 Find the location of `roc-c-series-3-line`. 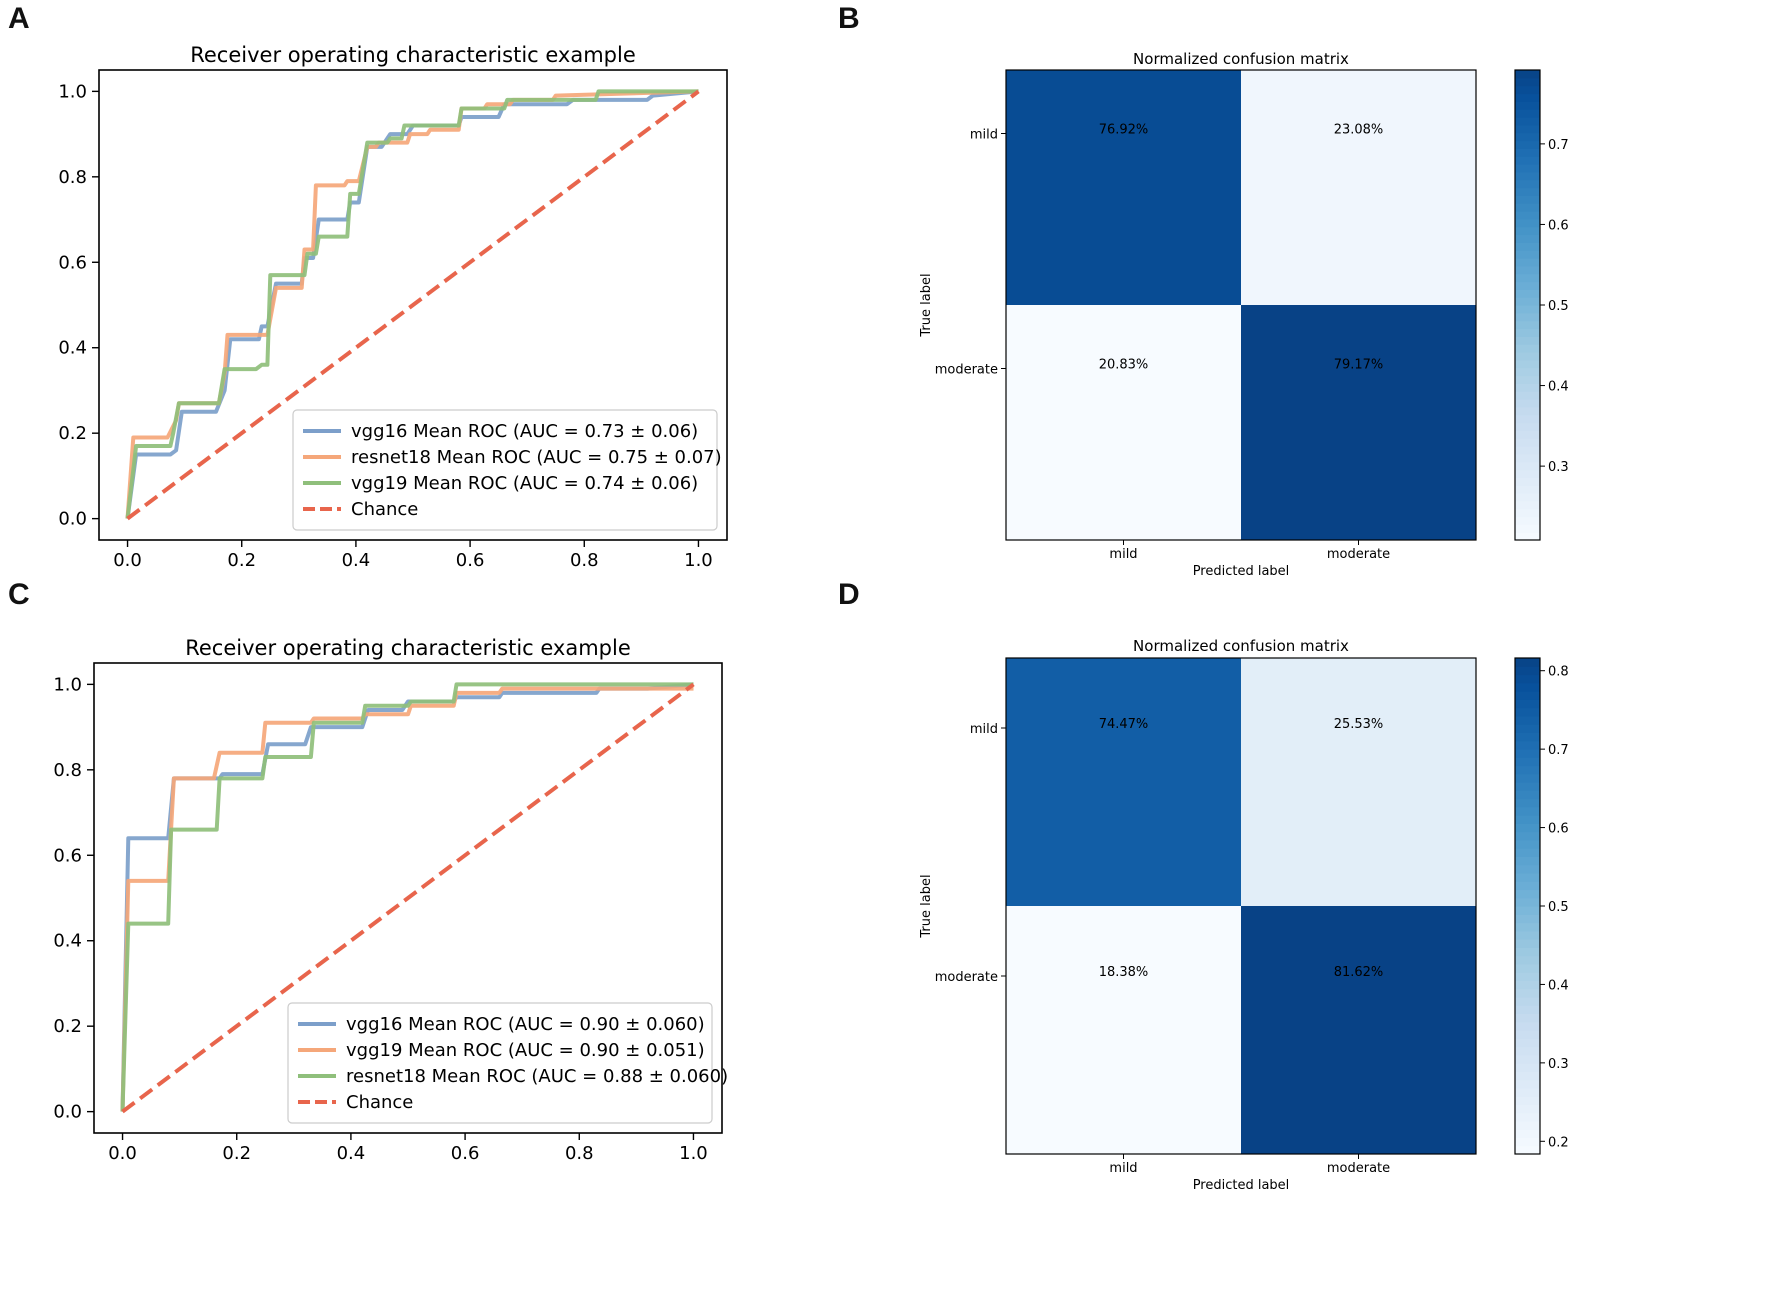

roc-c-series-3-line is located at coordinates (408, 898).